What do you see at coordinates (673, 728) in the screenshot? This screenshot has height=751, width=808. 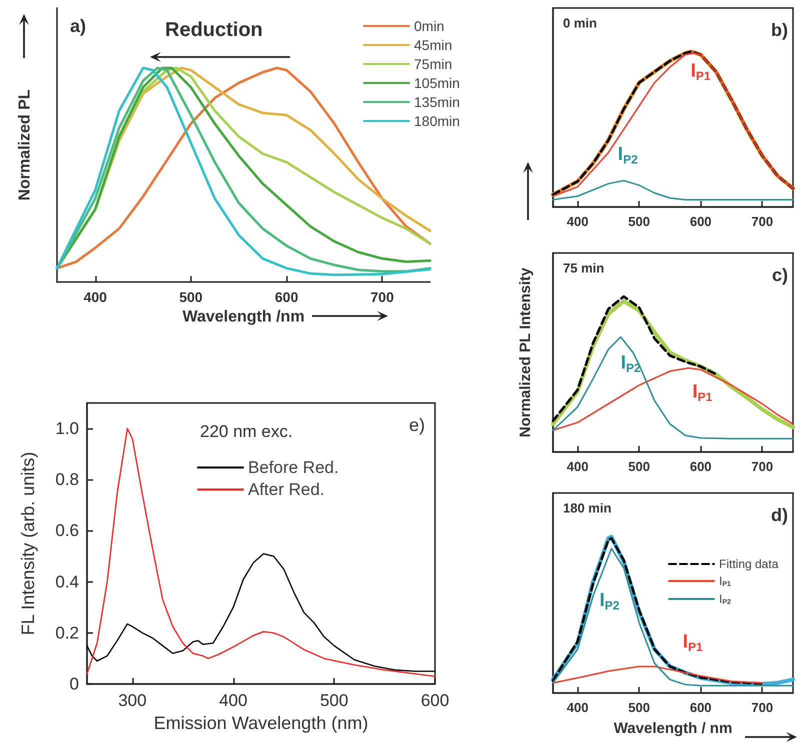 I see `x-axis-title: Wavelength / nm` at bounding box center [673, 728].